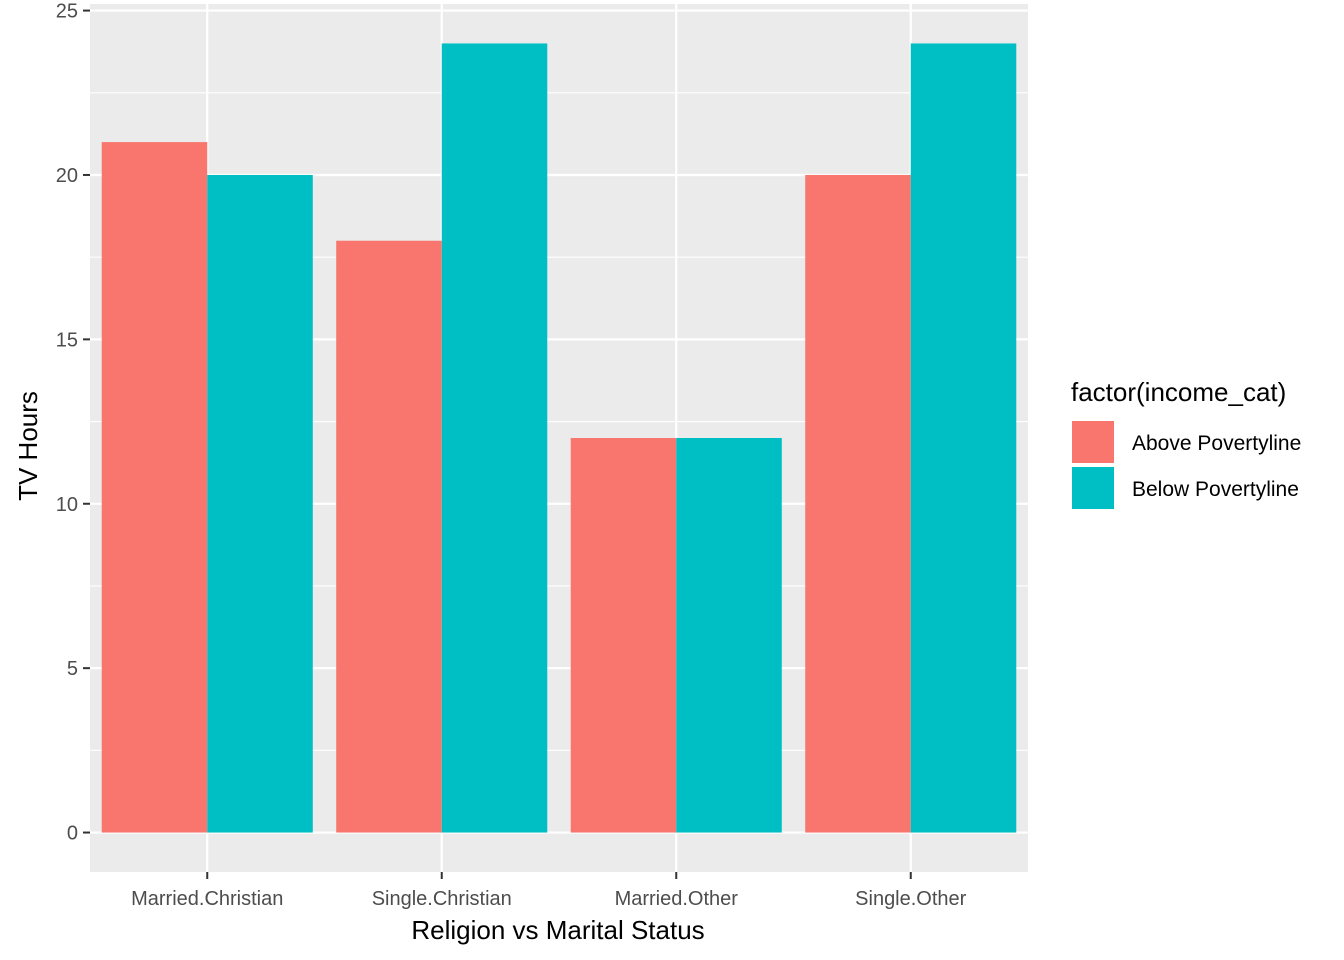 This screenshot has height=960, width=1344. Describe the element at coordinates (67, 340) in the screenshot. I see `y-tick-label: 15` at that location.